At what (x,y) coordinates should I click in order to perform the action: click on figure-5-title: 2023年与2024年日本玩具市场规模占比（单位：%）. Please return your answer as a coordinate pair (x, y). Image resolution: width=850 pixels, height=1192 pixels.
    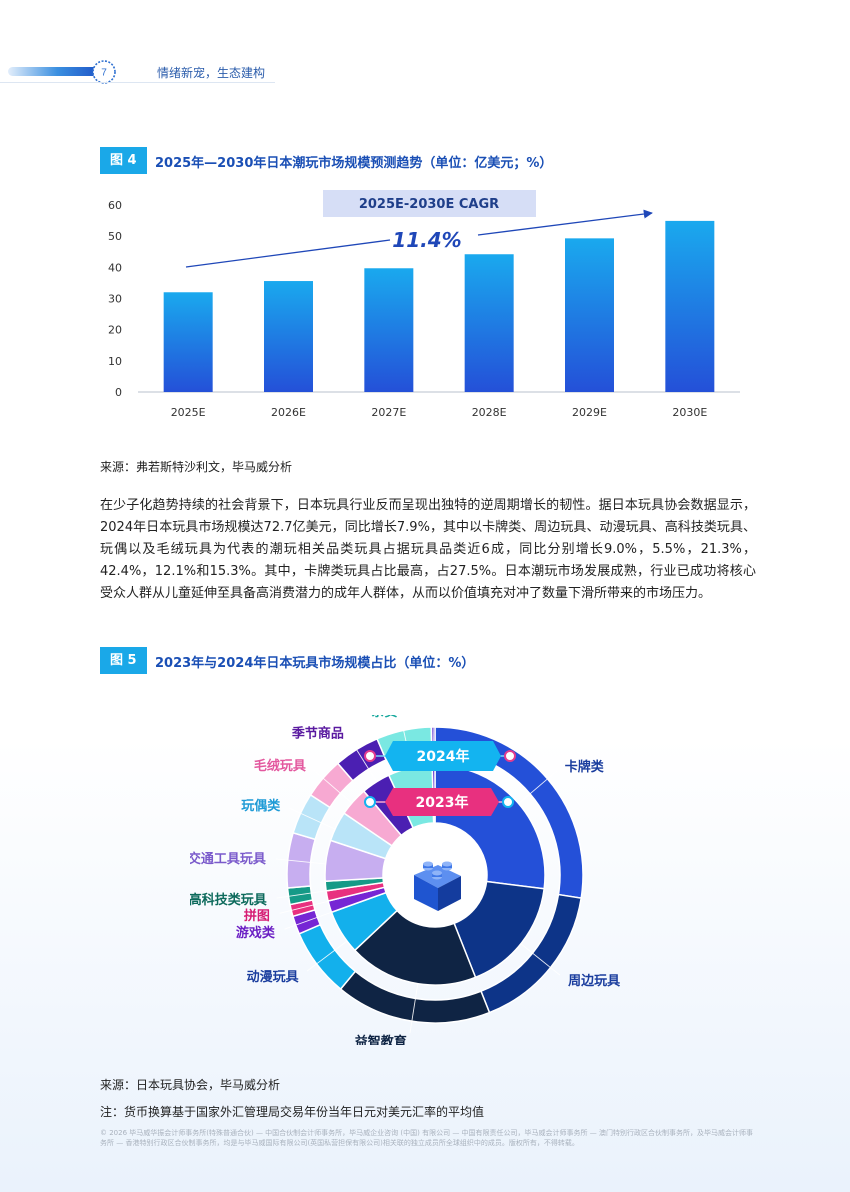
    Looking at the image, I should click on (315, 663).